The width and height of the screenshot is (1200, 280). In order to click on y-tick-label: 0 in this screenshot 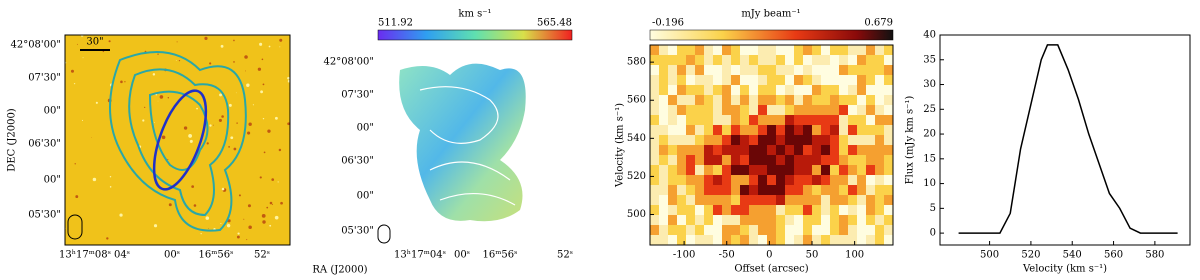, I will do `click(933, 233)`.